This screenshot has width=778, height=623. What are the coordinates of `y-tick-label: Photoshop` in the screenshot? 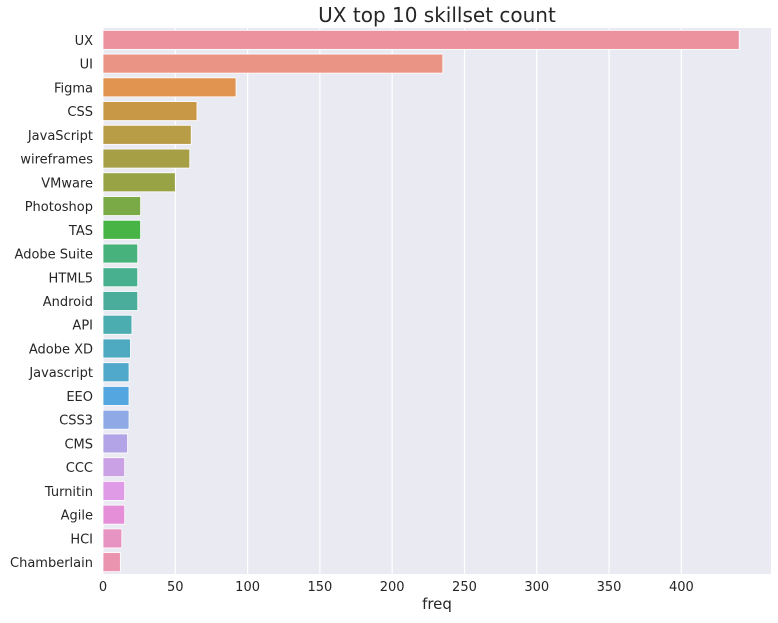 It's located at (59, 207).